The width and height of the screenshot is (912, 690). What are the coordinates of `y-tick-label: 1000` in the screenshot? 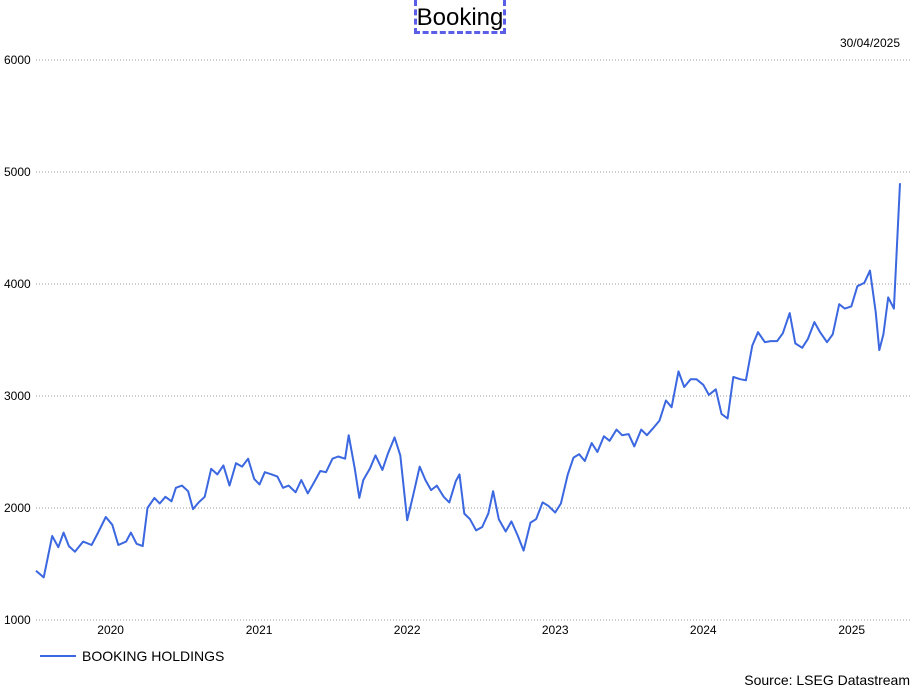 It's located at (17, 620).